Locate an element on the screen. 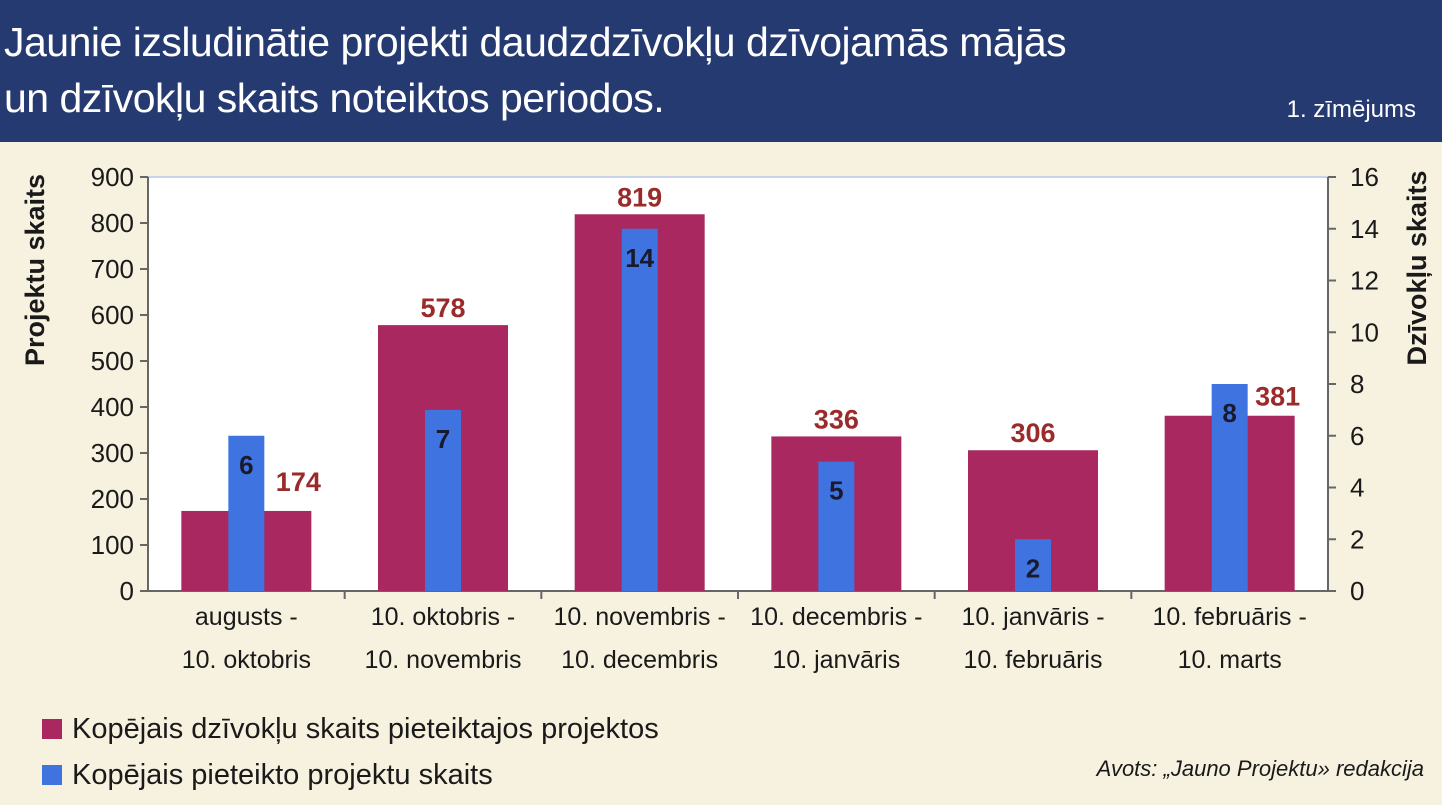  x-tick-label-line2: 10. oktobris is located at coordinates (246, 660).